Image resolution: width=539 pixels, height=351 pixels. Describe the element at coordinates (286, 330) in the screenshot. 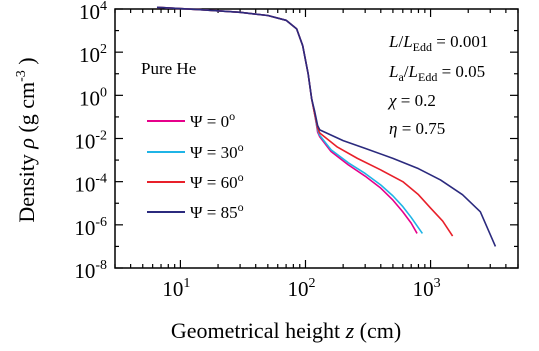

I see `x-axis-title: Geometrical height z (cm)` at that location.